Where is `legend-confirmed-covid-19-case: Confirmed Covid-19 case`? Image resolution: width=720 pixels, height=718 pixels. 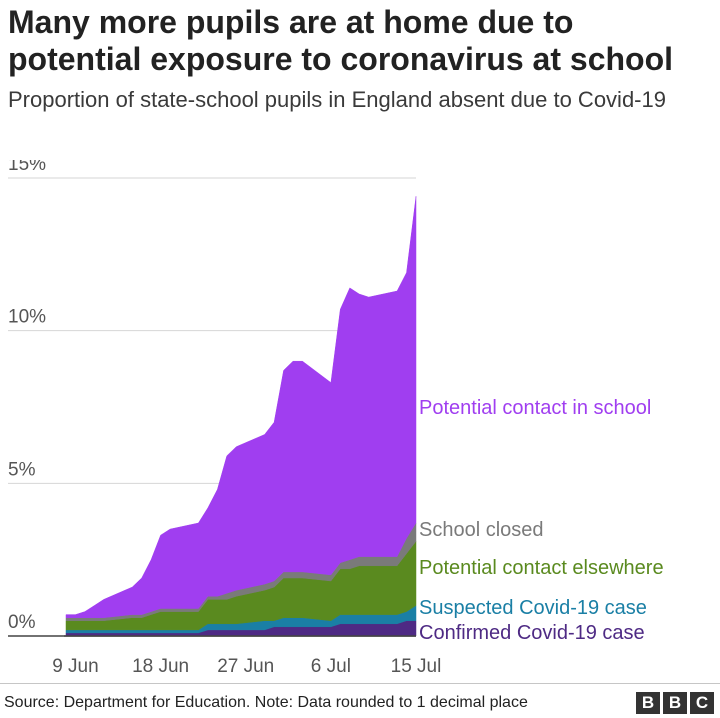 legend-confirmed-covid-19-case: Confirmed Covid-19 case is located at coordinates (532, 633).